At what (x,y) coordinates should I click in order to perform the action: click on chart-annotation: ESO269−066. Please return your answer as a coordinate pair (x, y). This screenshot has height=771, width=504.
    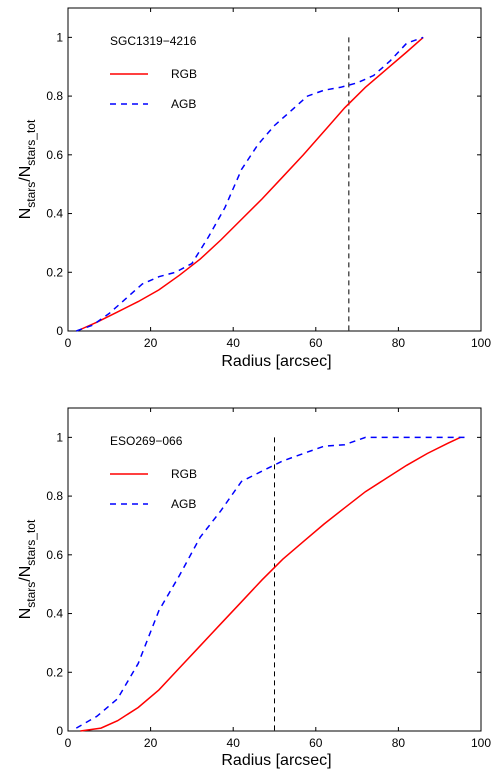
    Looking at the image, I should click on (146, 441).